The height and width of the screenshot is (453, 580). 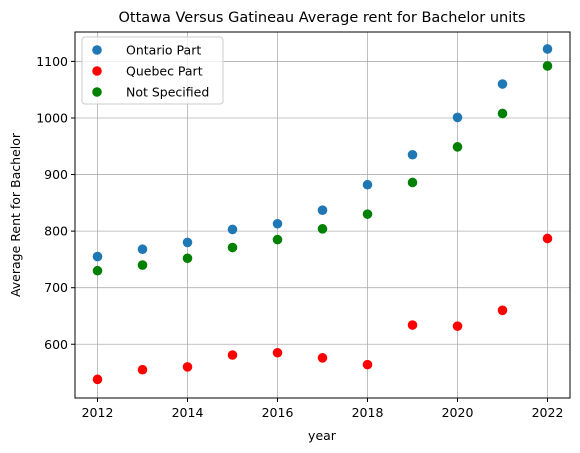 I want to click on y-tick-label: 1000, so click(x=52, y=117).